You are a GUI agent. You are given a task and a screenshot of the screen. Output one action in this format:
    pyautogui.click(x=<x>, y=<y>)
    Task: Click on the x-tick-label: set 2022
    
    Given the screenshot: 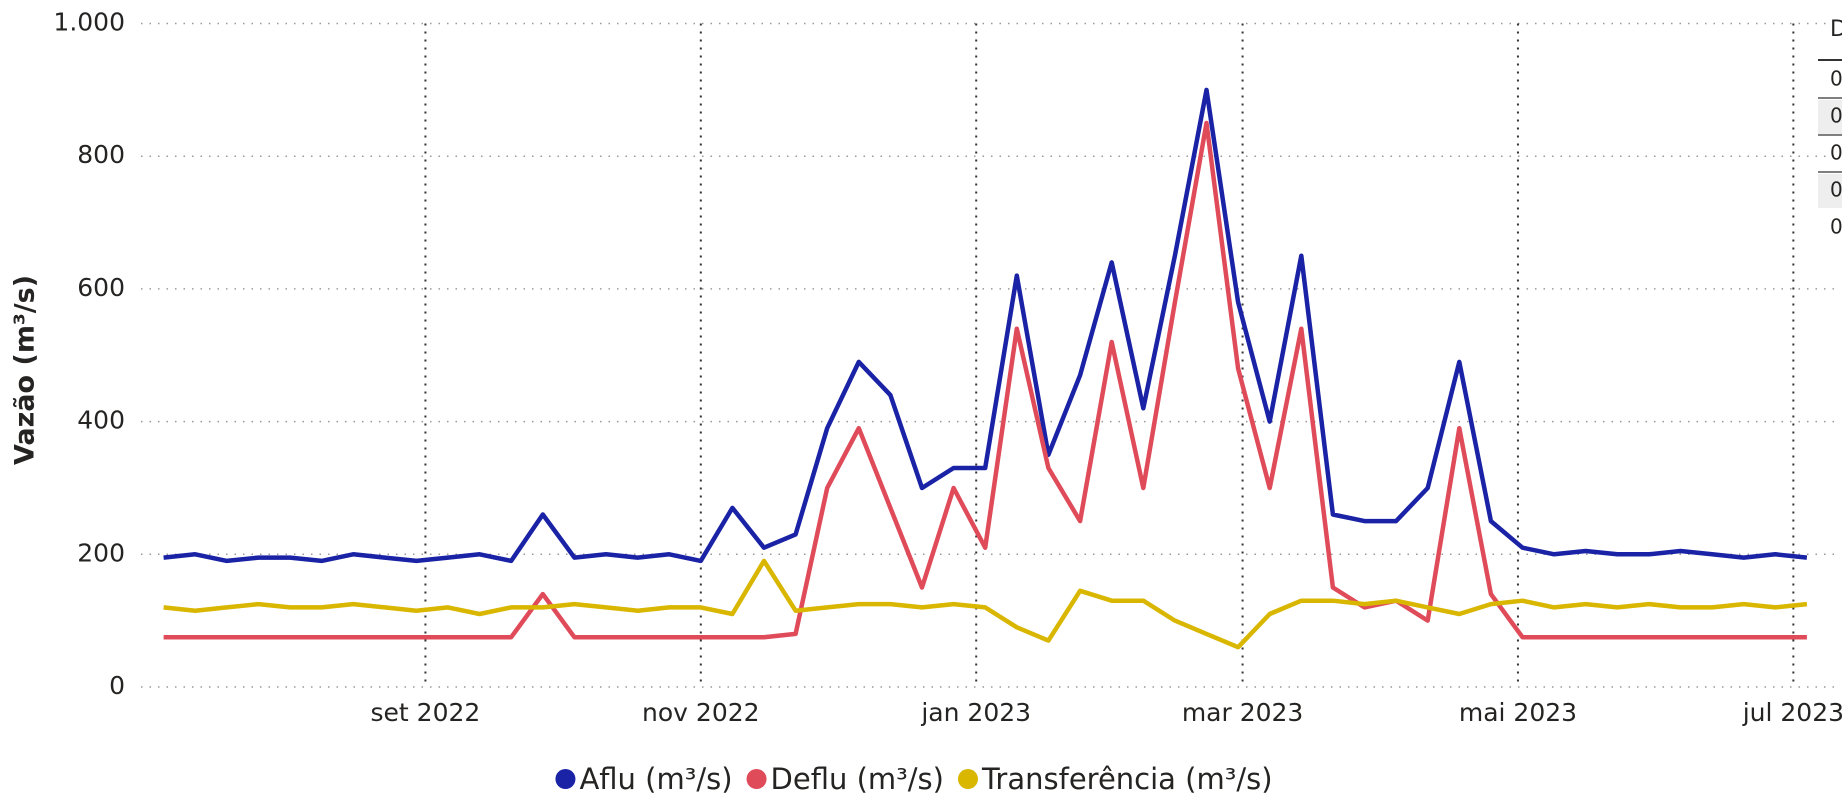 What is the action you would take?
    pyautogui.click(x=426, y=712)
    